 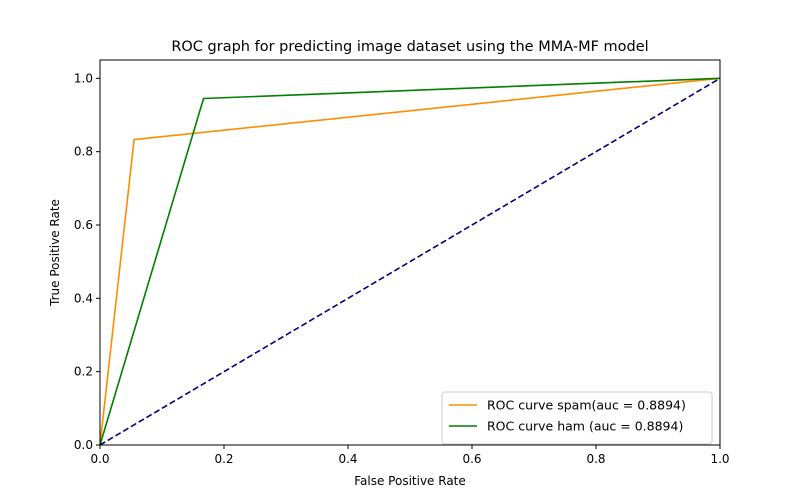 I want to click on legend-entry-0: ROC curve spam(auc = 0.8894), so click(x=586, y=405).